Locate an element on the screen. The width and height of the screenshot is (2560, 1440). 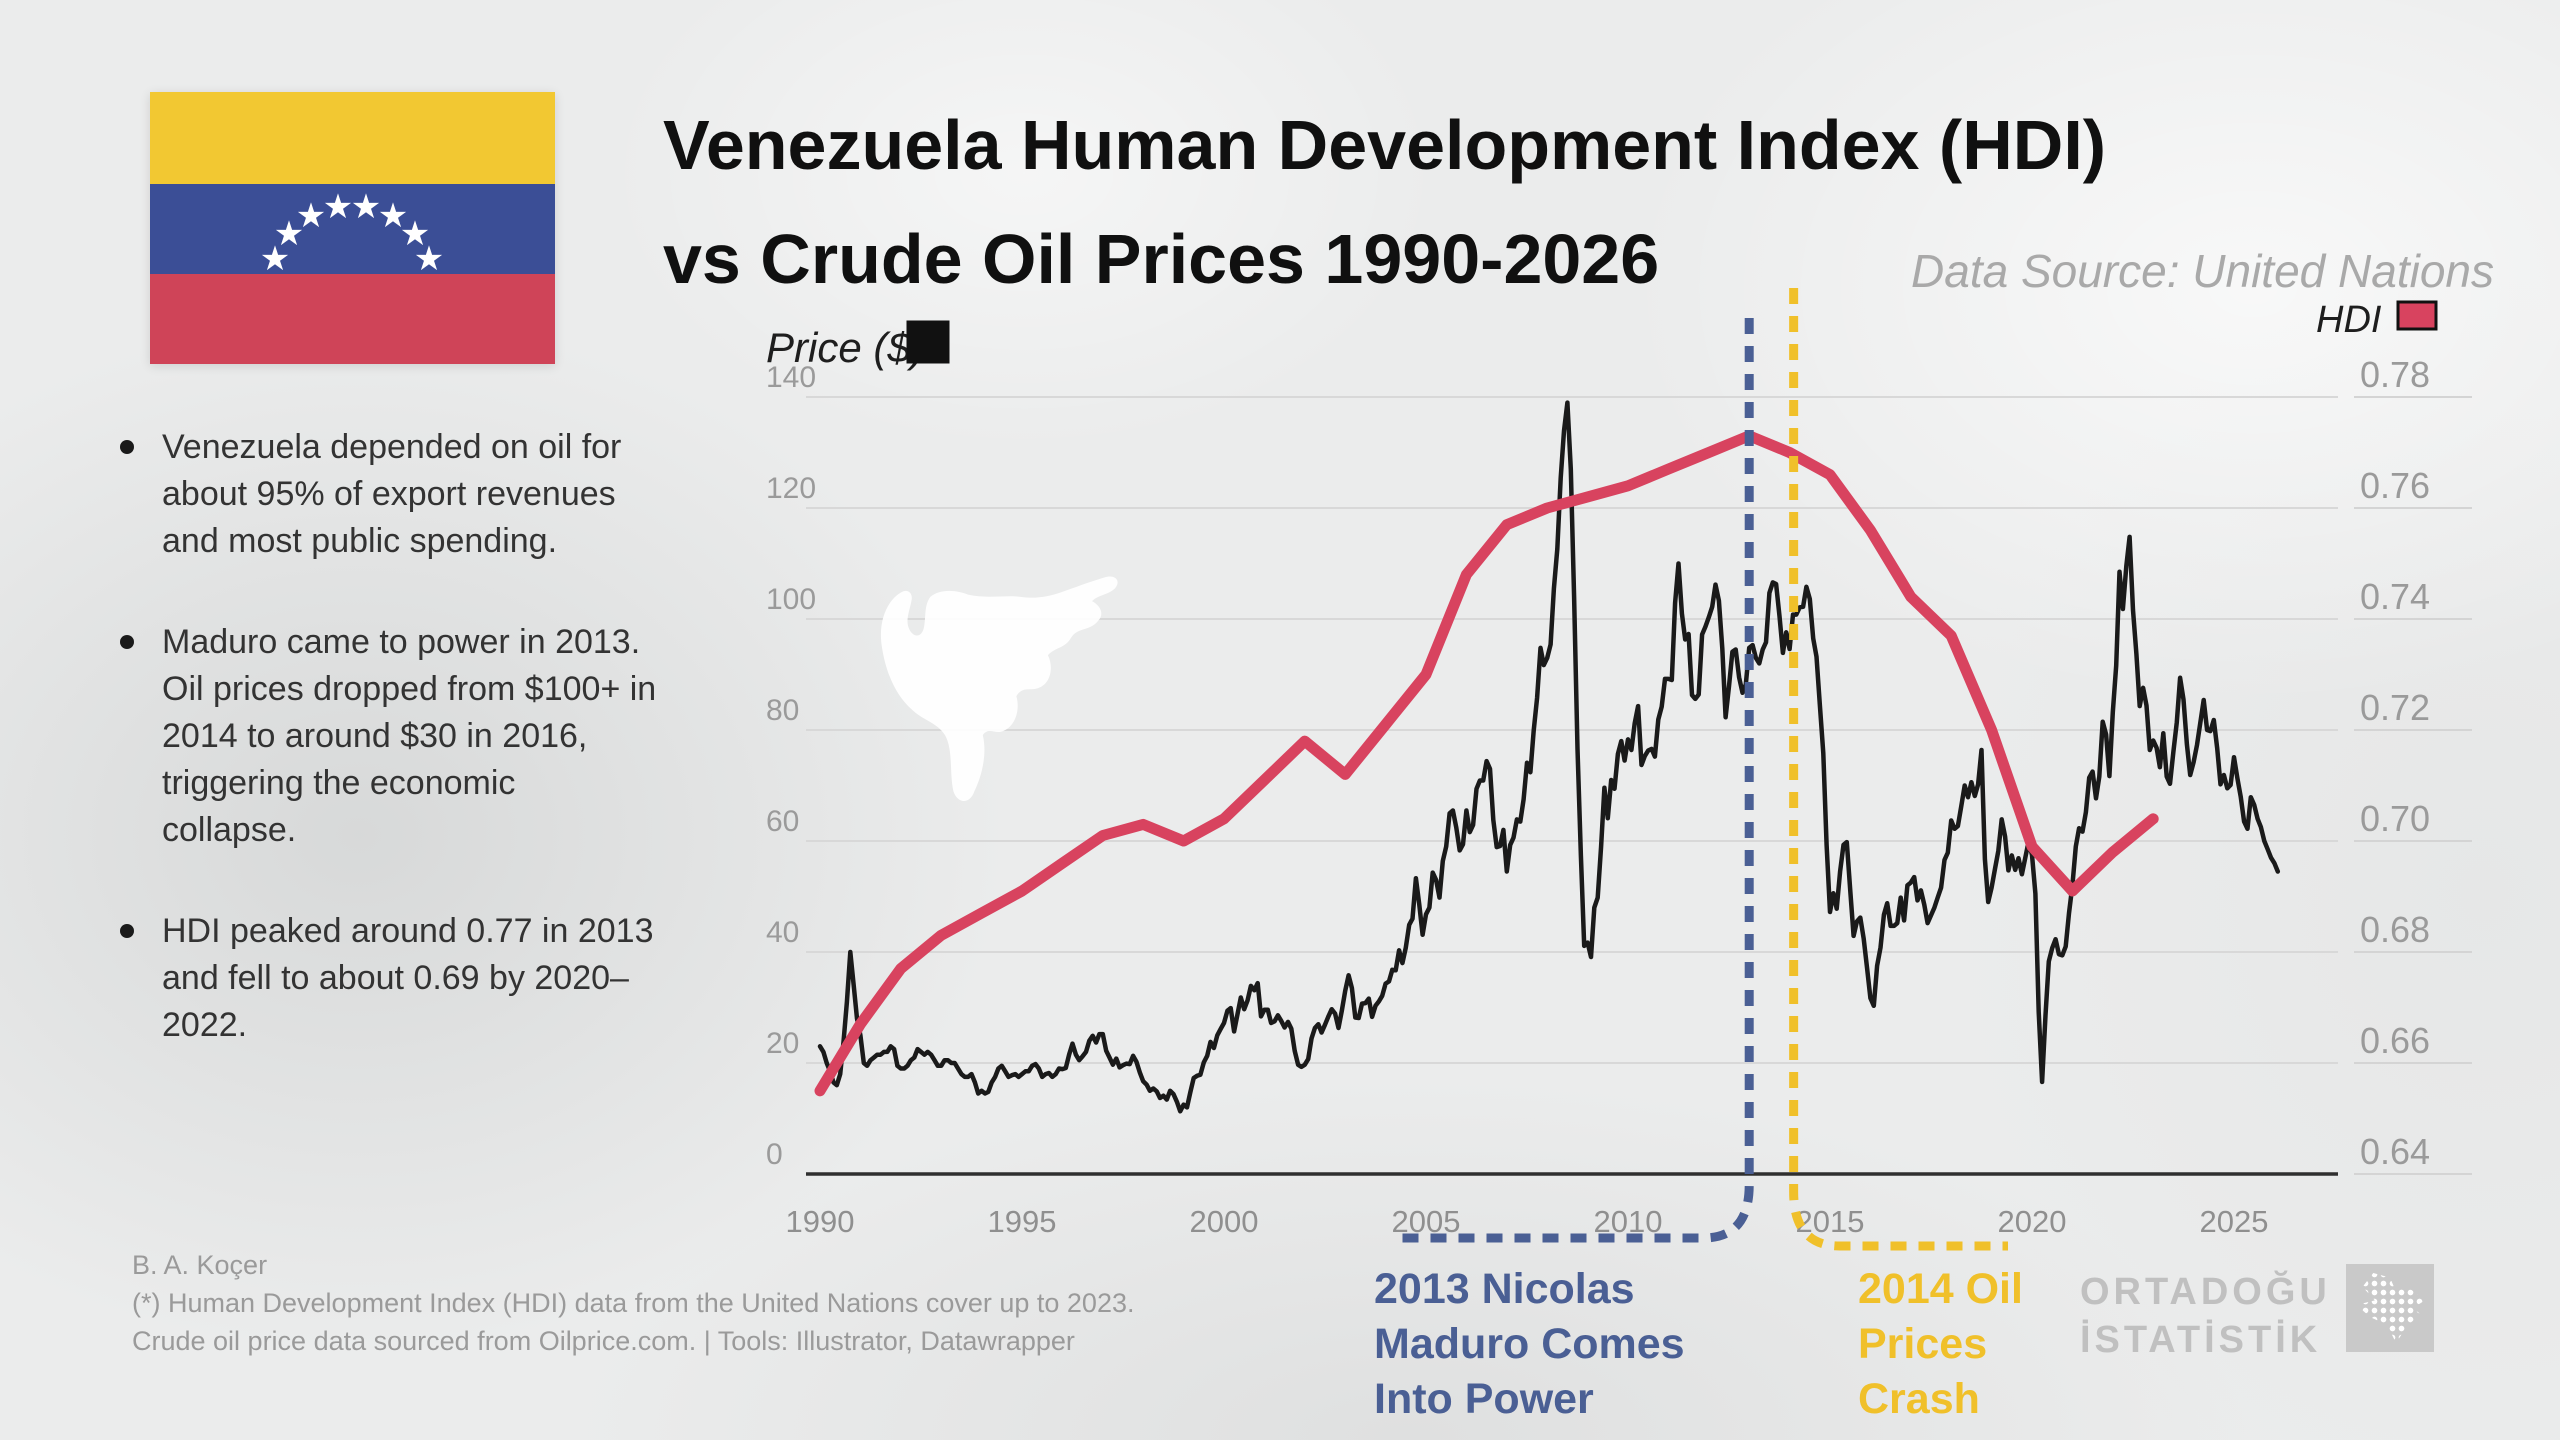
brand-logo-mark-icon is located at coordinates (2390, 1308).